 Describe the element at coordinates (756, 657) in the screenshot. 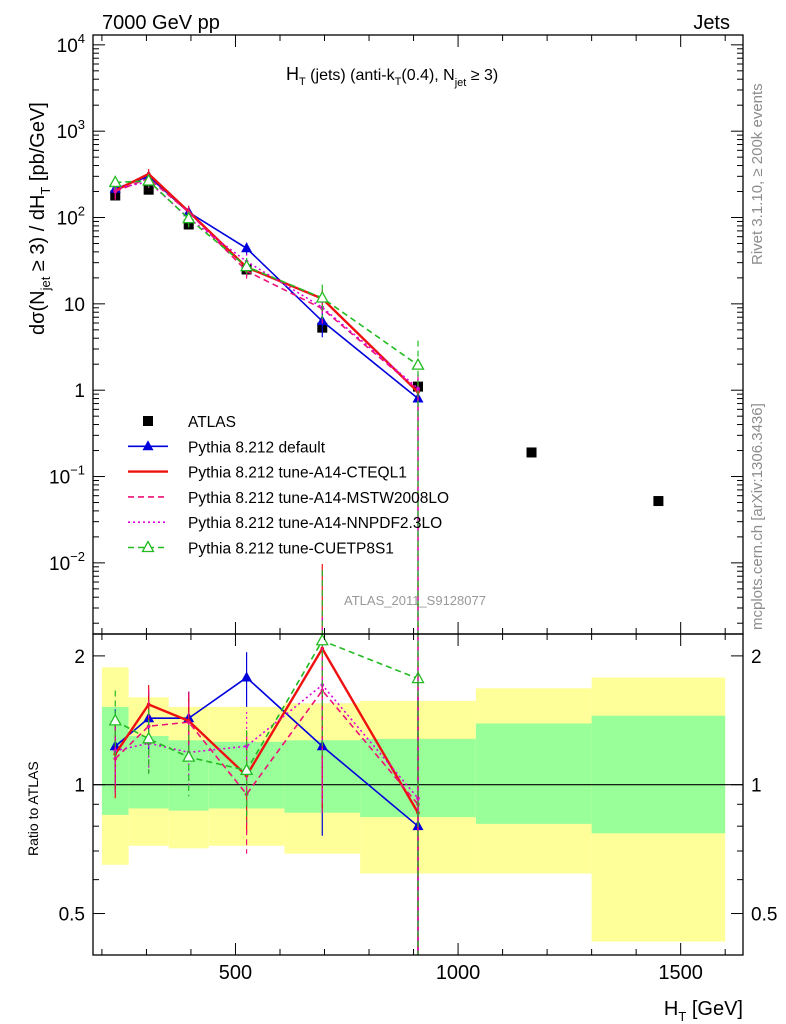

I see `ratio-y-tick-label-right: 2` at that location.